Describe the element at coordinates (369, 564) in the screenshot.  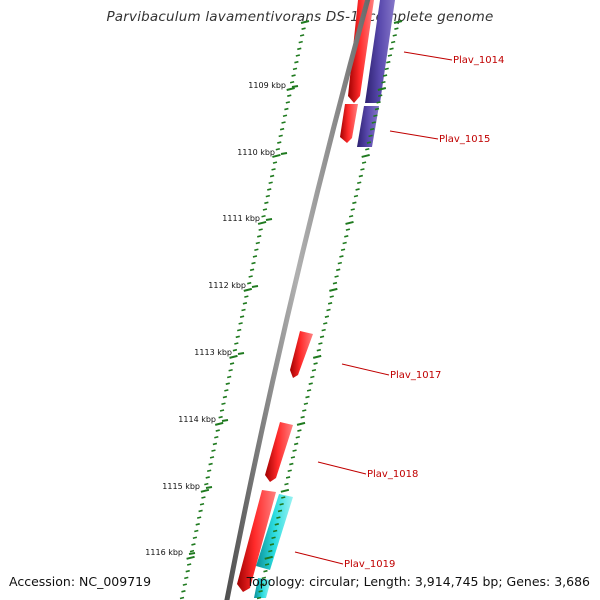
I see `gene-label: Plav_1019` at that location.